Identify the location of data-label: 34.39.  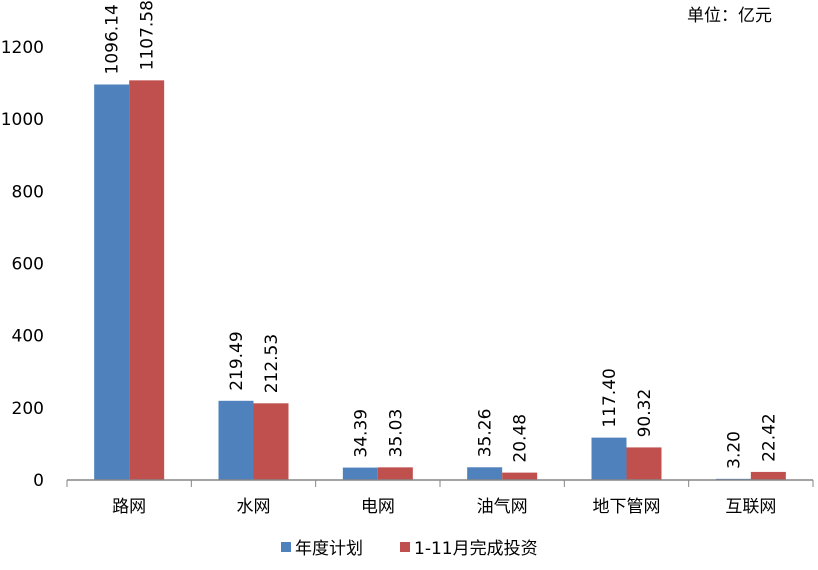
(361, 433).